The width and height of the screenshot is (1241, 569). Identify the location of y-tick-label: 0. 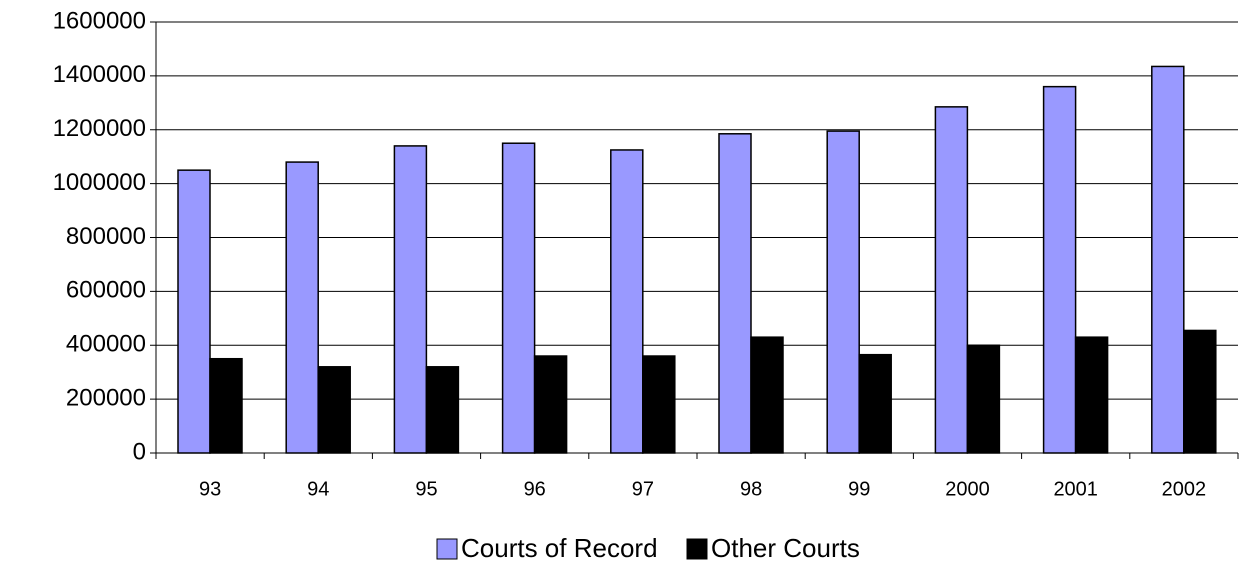
(139, 451).